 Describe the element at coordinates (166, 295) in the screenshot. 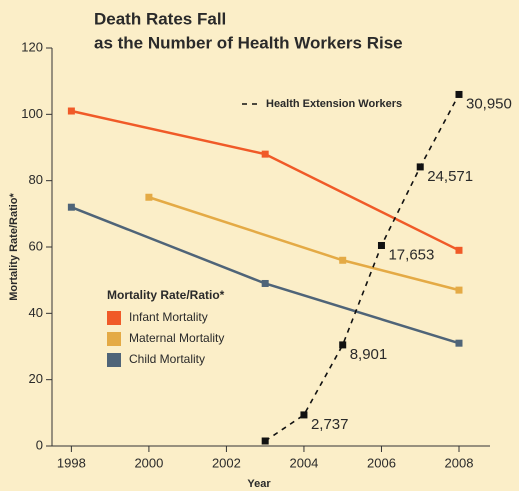

I see `legend-title: Mortality Rate/Ratio*` at that location.